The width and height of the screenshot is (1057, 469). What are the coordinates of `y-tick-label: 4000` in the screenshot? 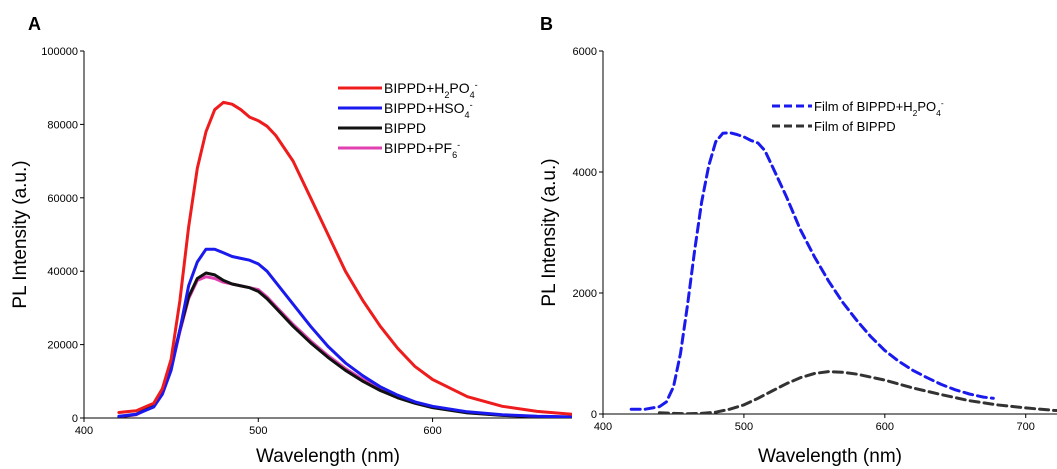 It's located at (585, 173).